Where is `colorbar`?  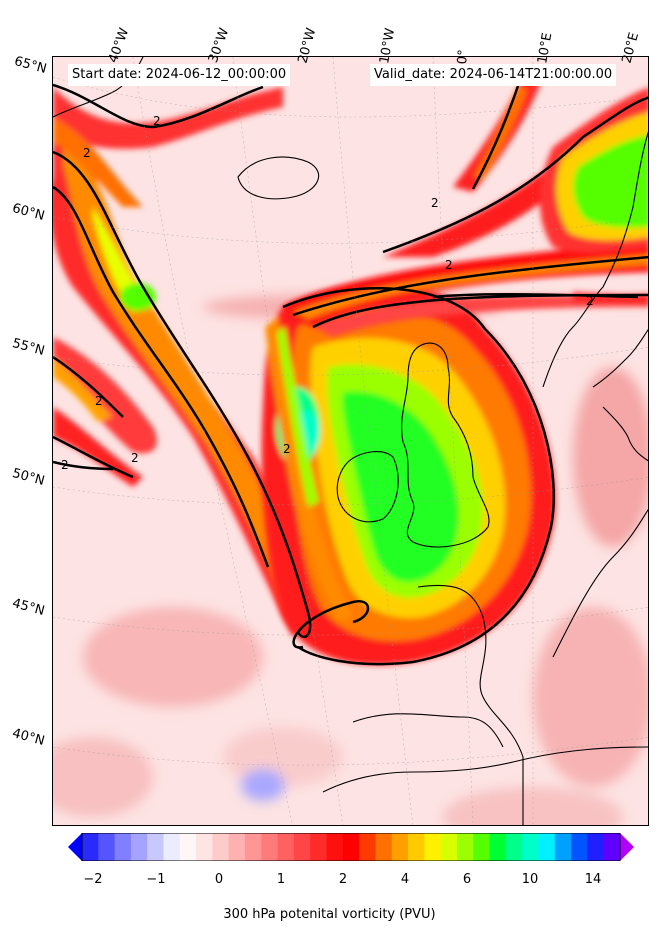
colorbar is located at coordinates (351, 847).